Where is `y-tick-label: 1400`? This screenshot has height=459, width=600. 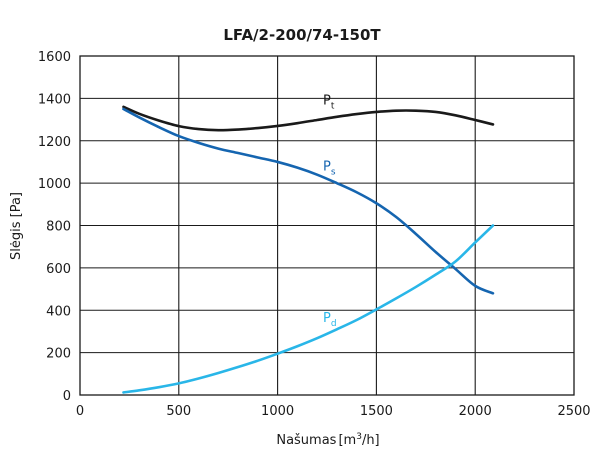
y-tick-label: 1400 is located at coordinates (54, 99).